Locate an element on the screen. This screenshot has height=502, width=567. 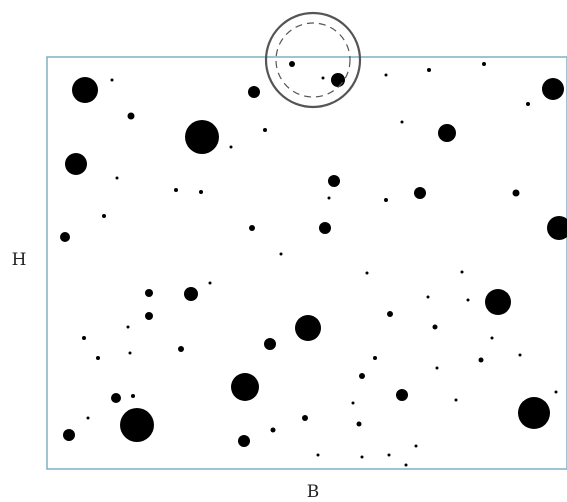
magnifier-outer-circle is located at coordinates (313, 60).